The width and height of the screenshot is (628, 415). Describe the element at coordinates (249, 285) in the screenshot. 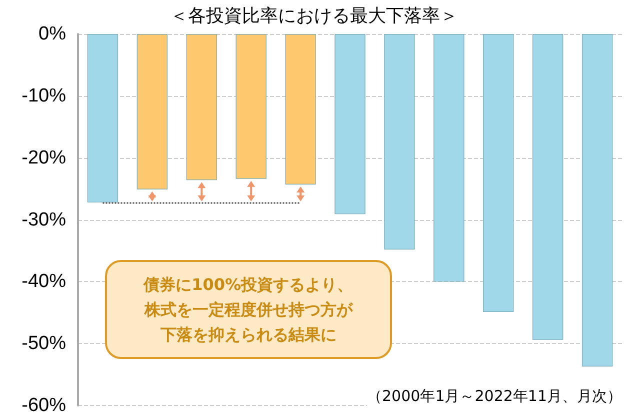

I see `annotation: 債券に100%投資するより、` at that location.